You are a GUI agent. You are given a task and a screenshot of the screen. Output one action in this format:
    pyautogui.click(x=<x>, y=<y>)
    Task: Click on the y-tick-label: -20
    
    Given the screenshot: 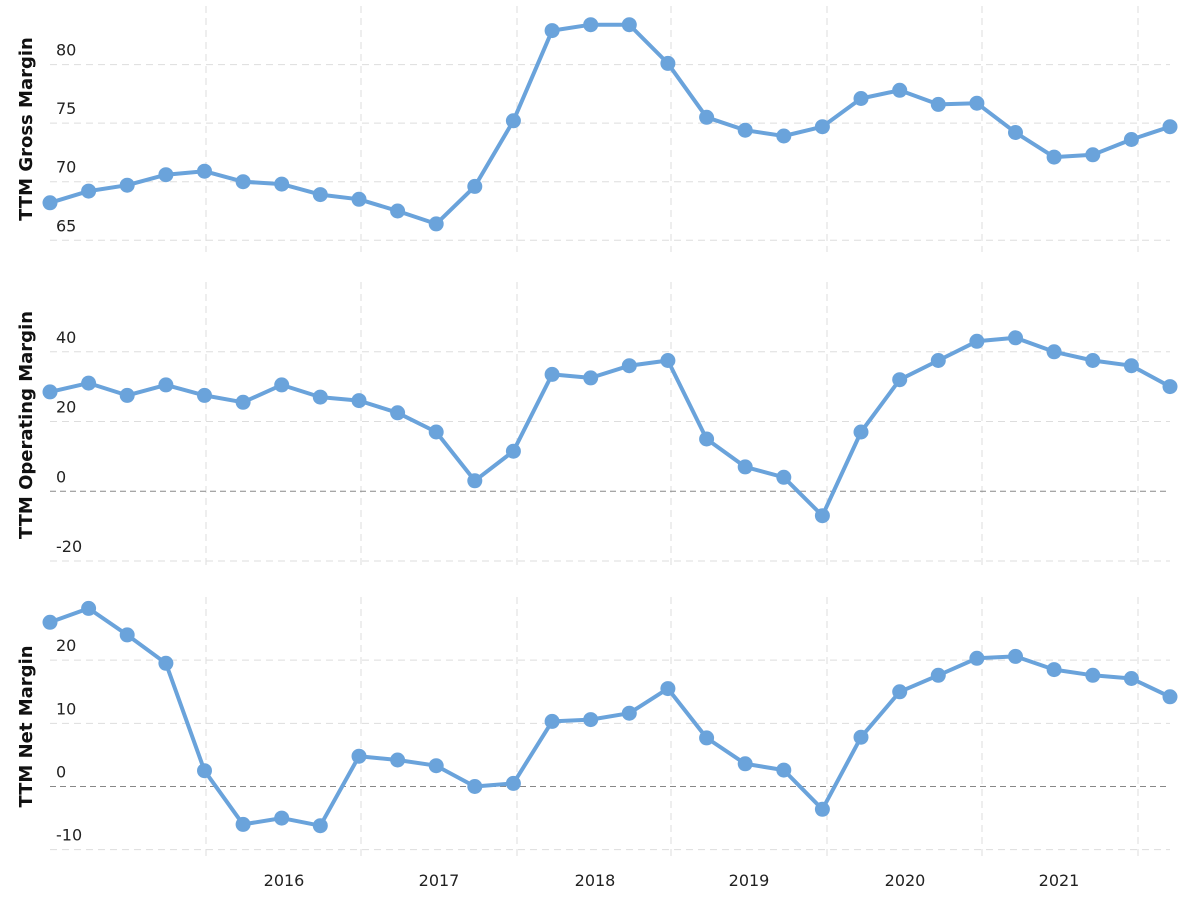 What is the action you would take?
    pyautogui.click(x=69, y=546)
    